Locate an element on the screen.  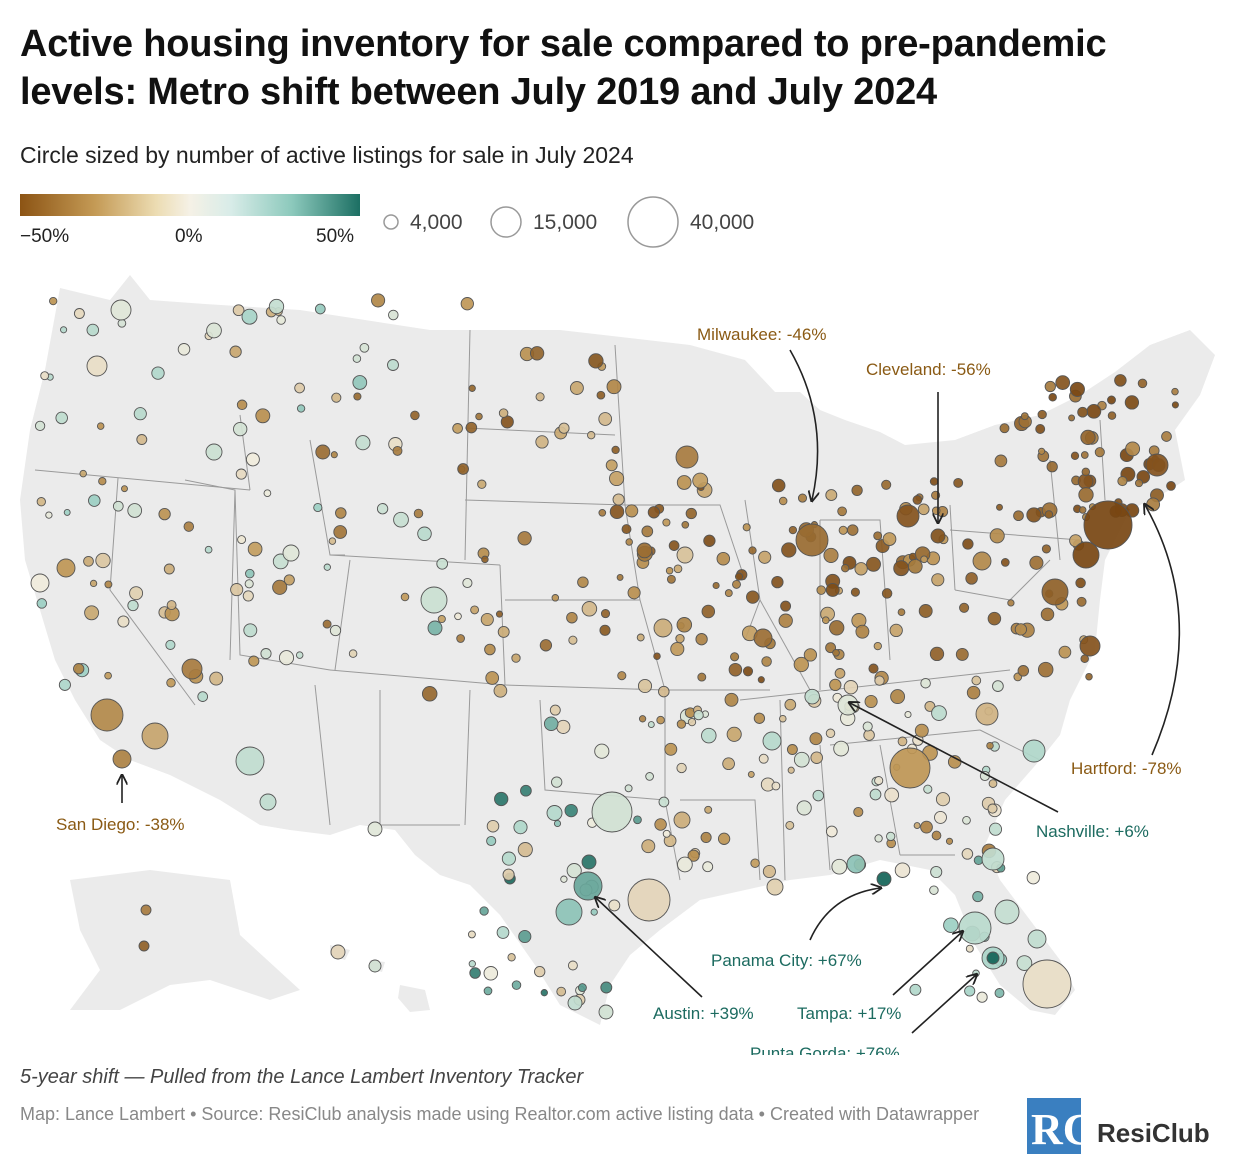
legend-max-label: 50% is located at coordinates (335, 236).